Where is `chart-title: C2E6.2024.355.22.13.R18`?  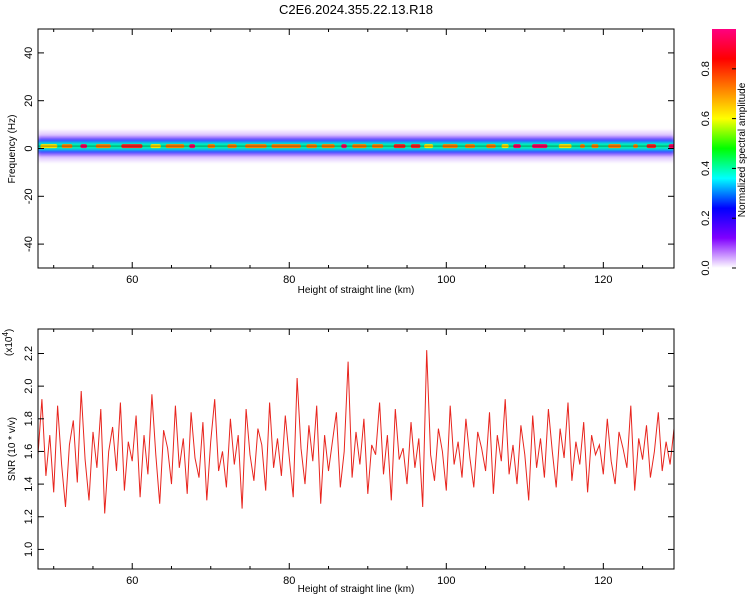 chart-title: C2E6.2024.355.22.13.R18 is located at coordinates (356, 9).